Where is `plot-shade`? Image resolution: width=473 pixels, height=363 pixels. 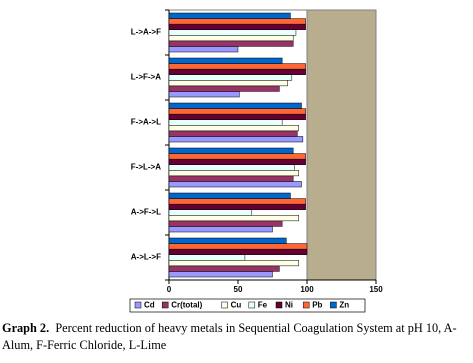
plot-shade is located at coordinates (341, 145).